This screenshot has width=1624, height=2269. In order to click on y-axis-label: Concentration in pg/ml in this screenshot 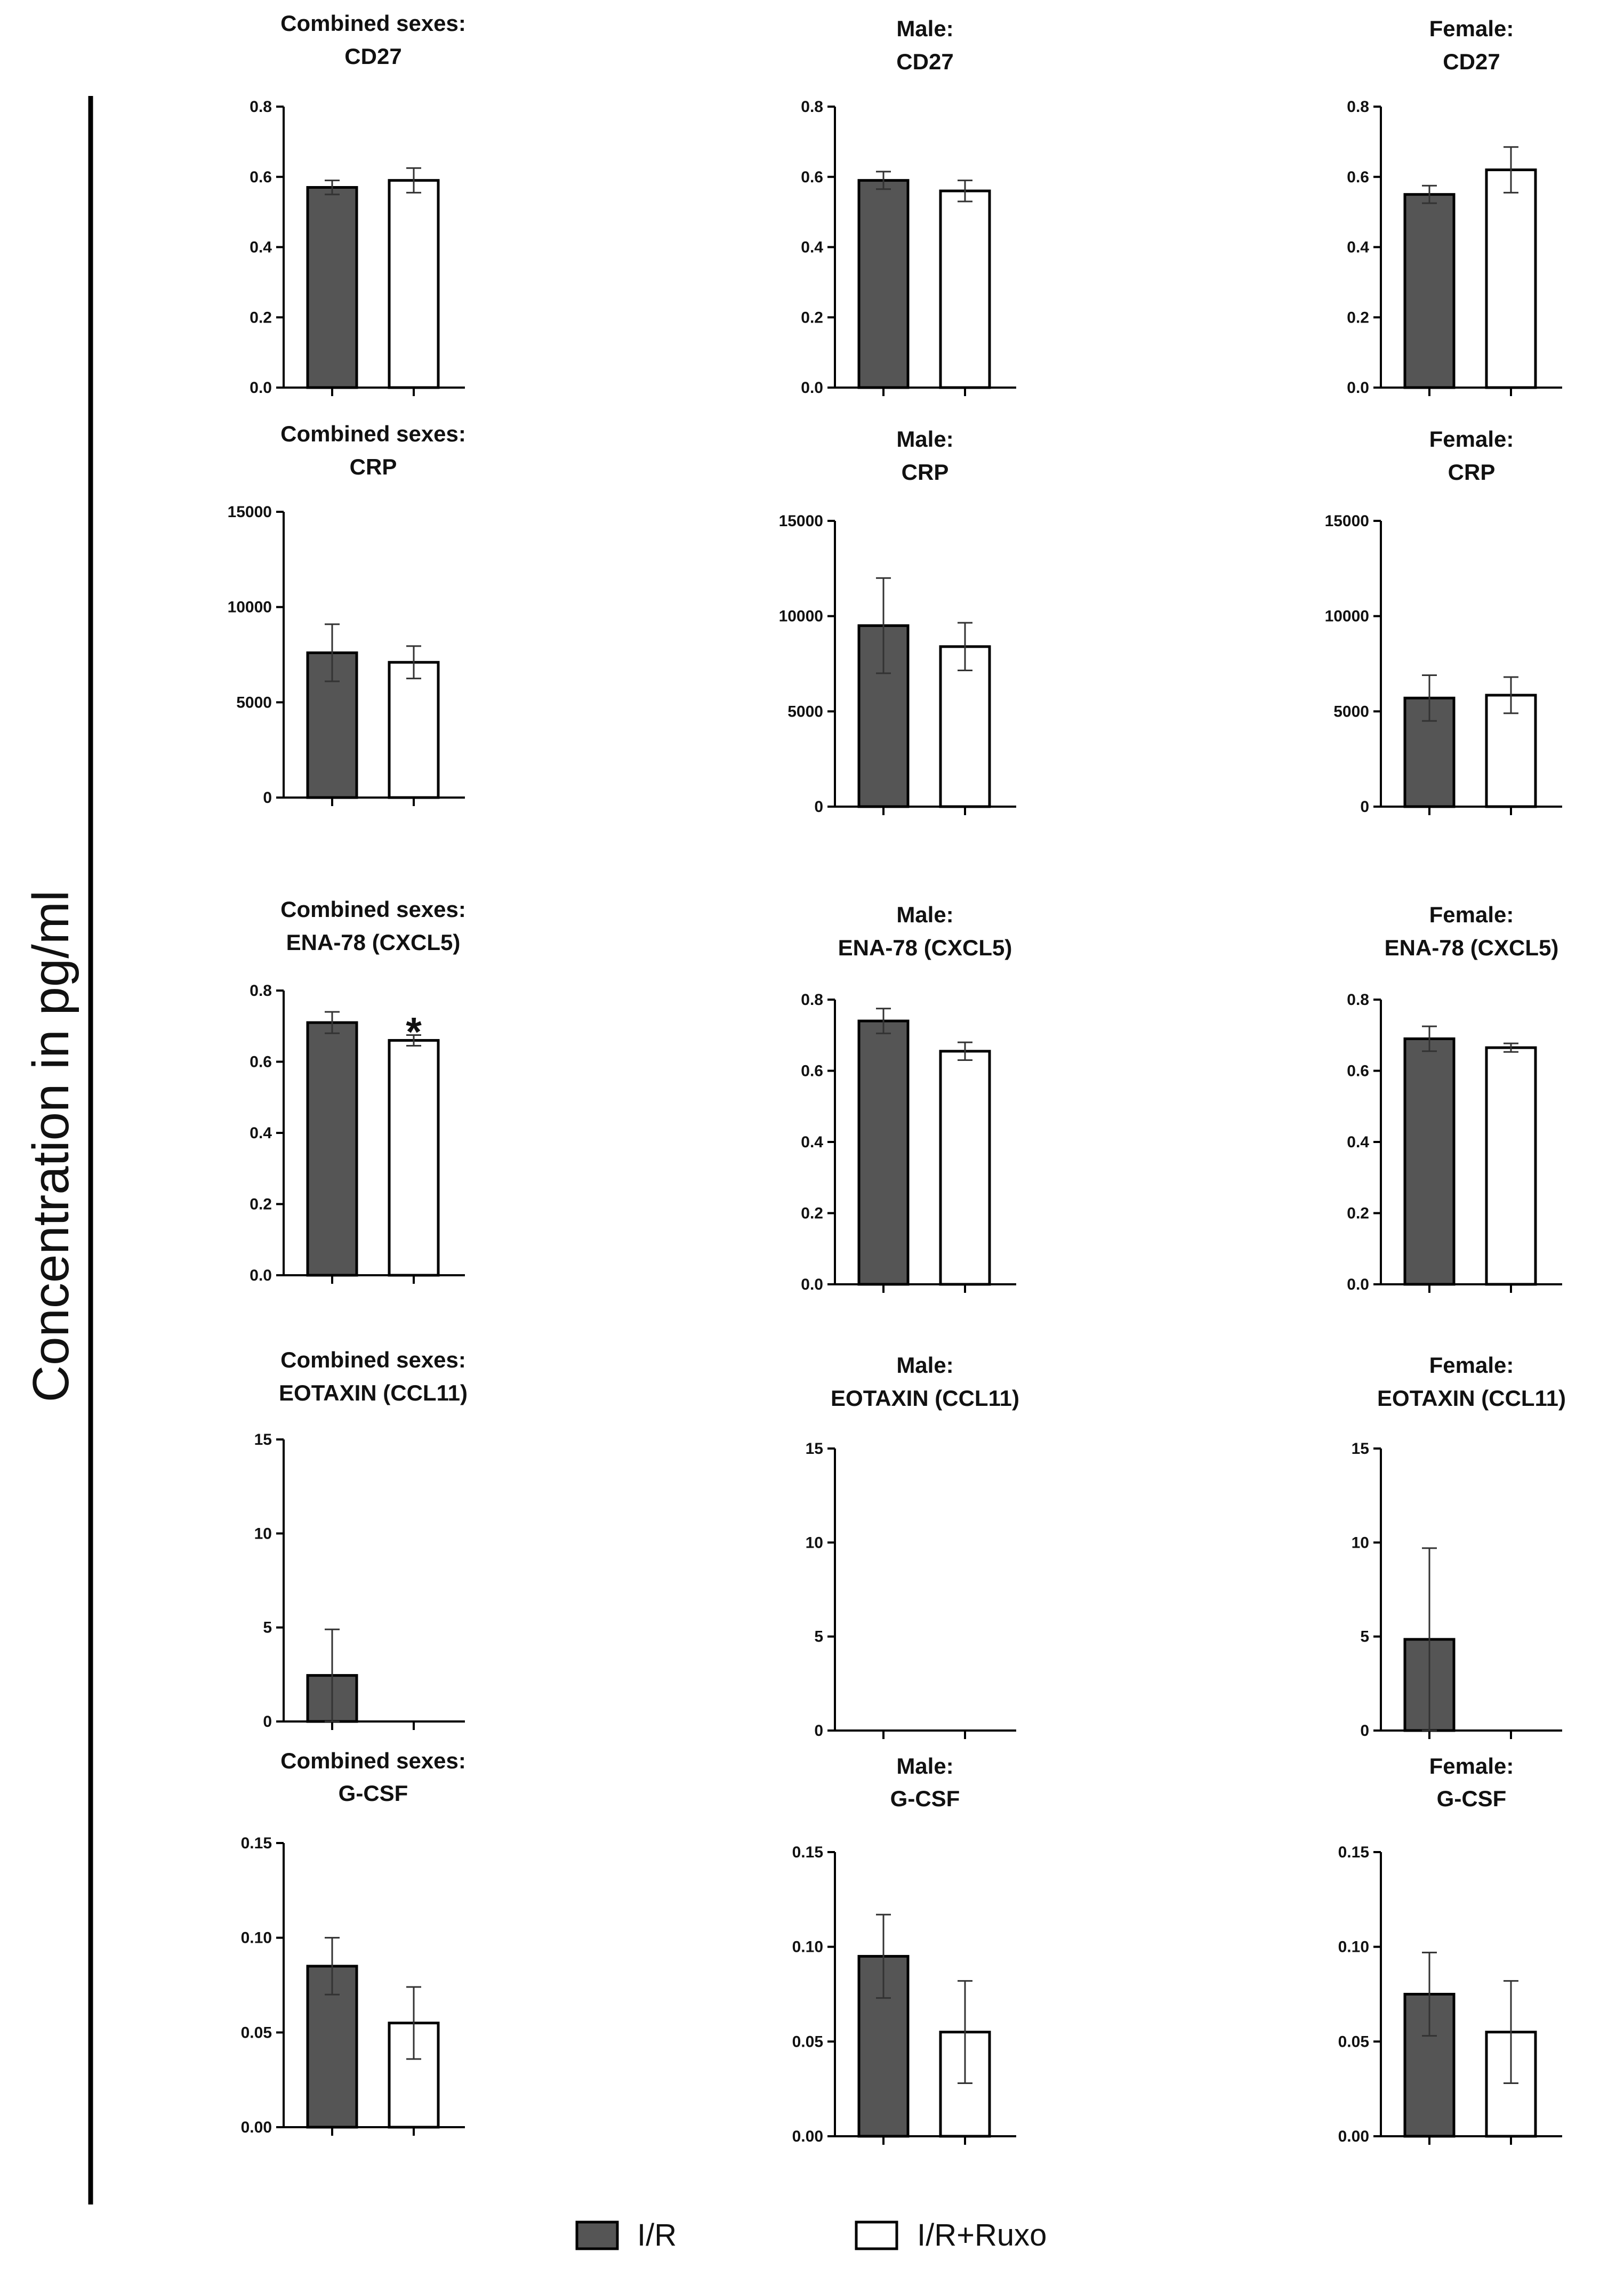, I will do `click(50, 1146)`.